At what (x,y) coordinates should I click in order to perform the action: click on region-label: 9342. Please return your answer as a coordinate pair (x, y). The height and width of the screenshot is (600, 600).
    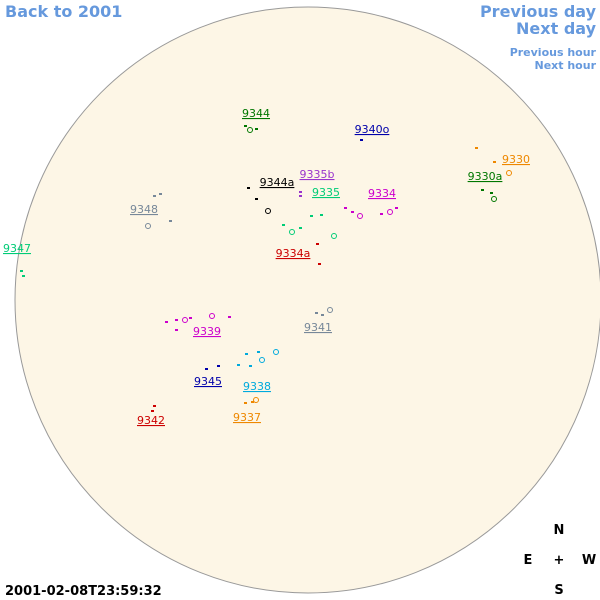
    Looking at the image, I should click on (151, 420).